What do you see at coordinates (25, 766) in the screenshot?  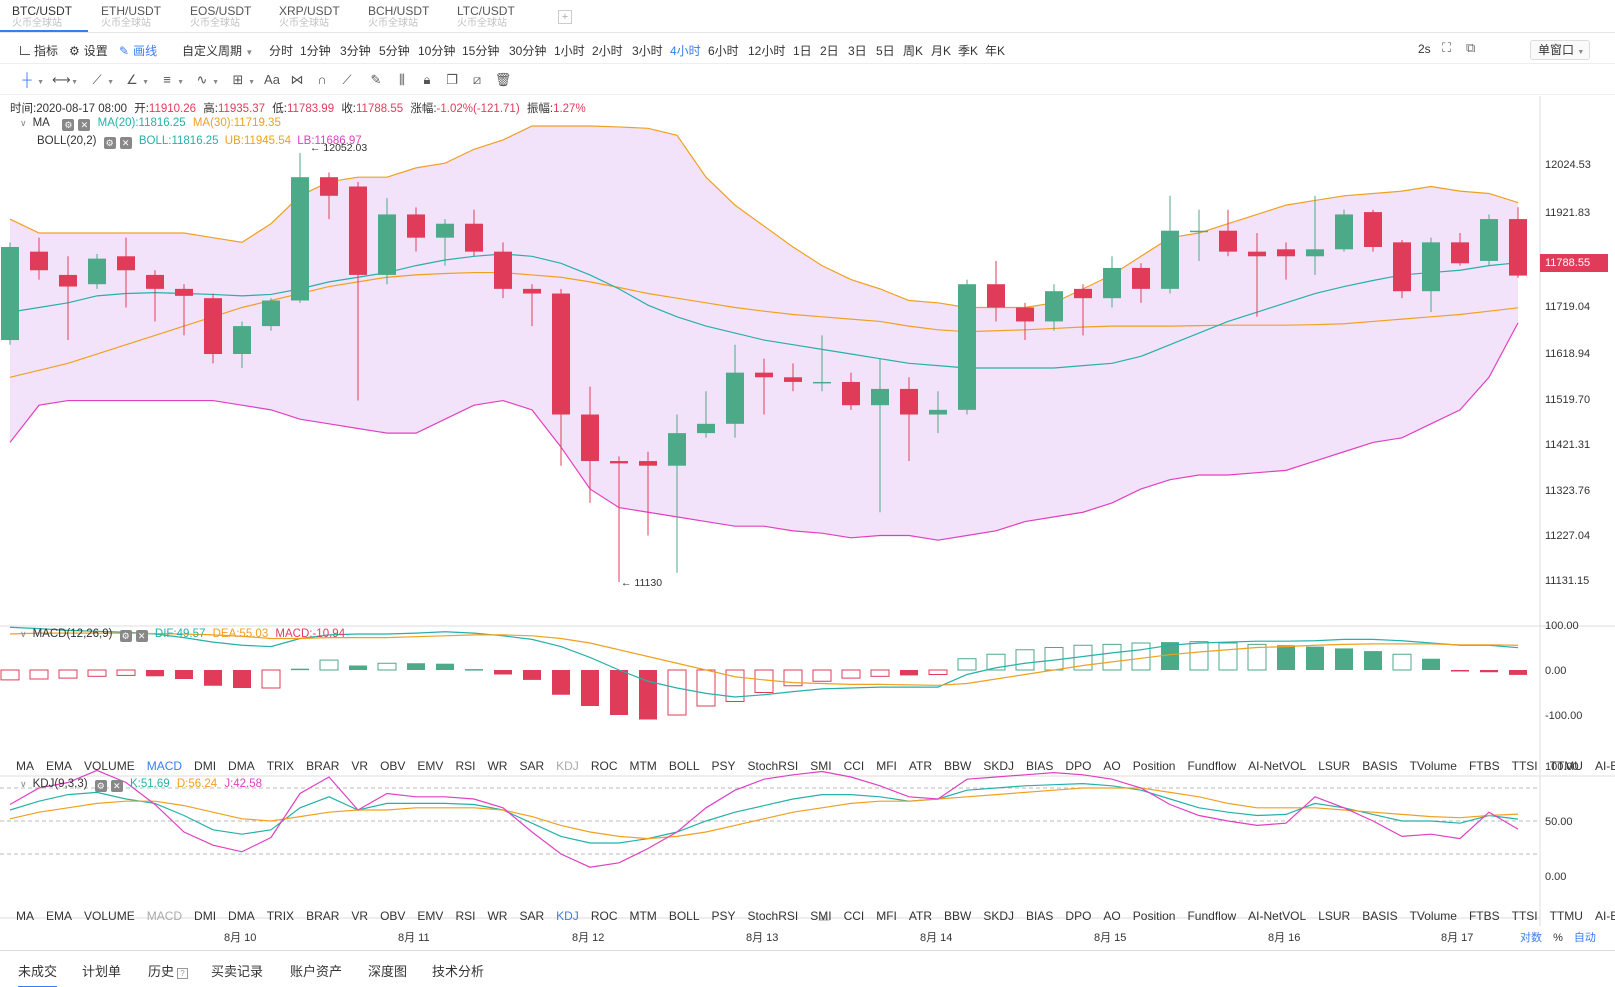 I see `indicator-option: MA` at bounding box center [25, 766].